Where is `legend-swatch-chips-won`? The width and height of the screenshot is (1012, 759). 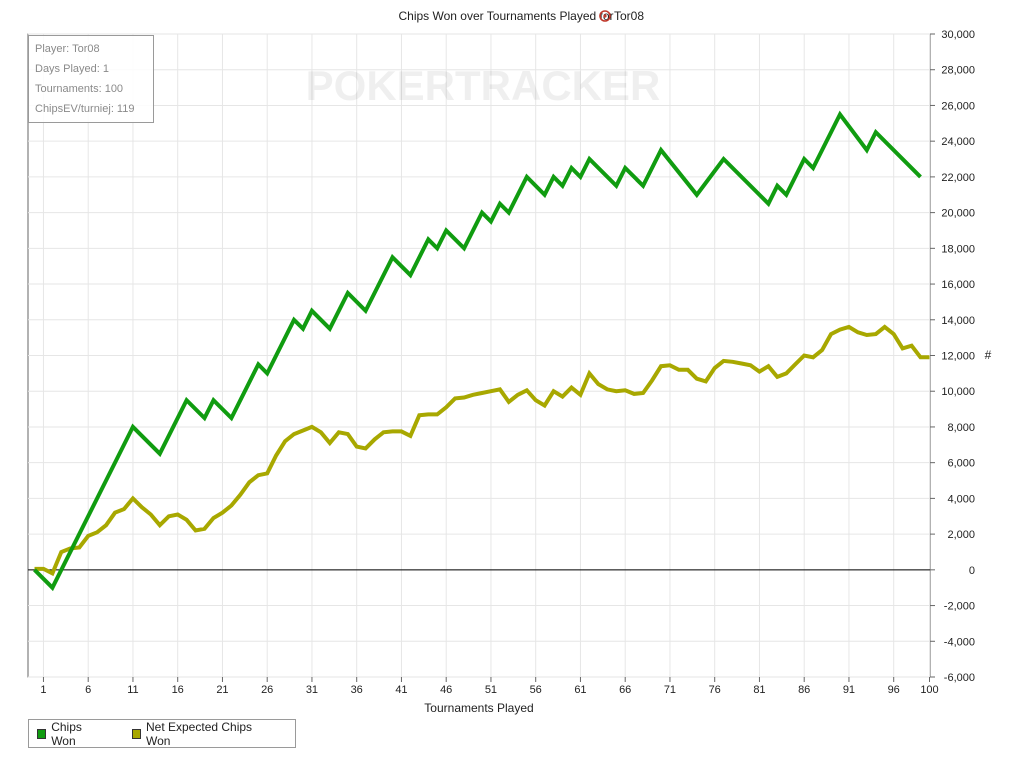
legend-swatch-chips-won is located at coordinates (42, 733).